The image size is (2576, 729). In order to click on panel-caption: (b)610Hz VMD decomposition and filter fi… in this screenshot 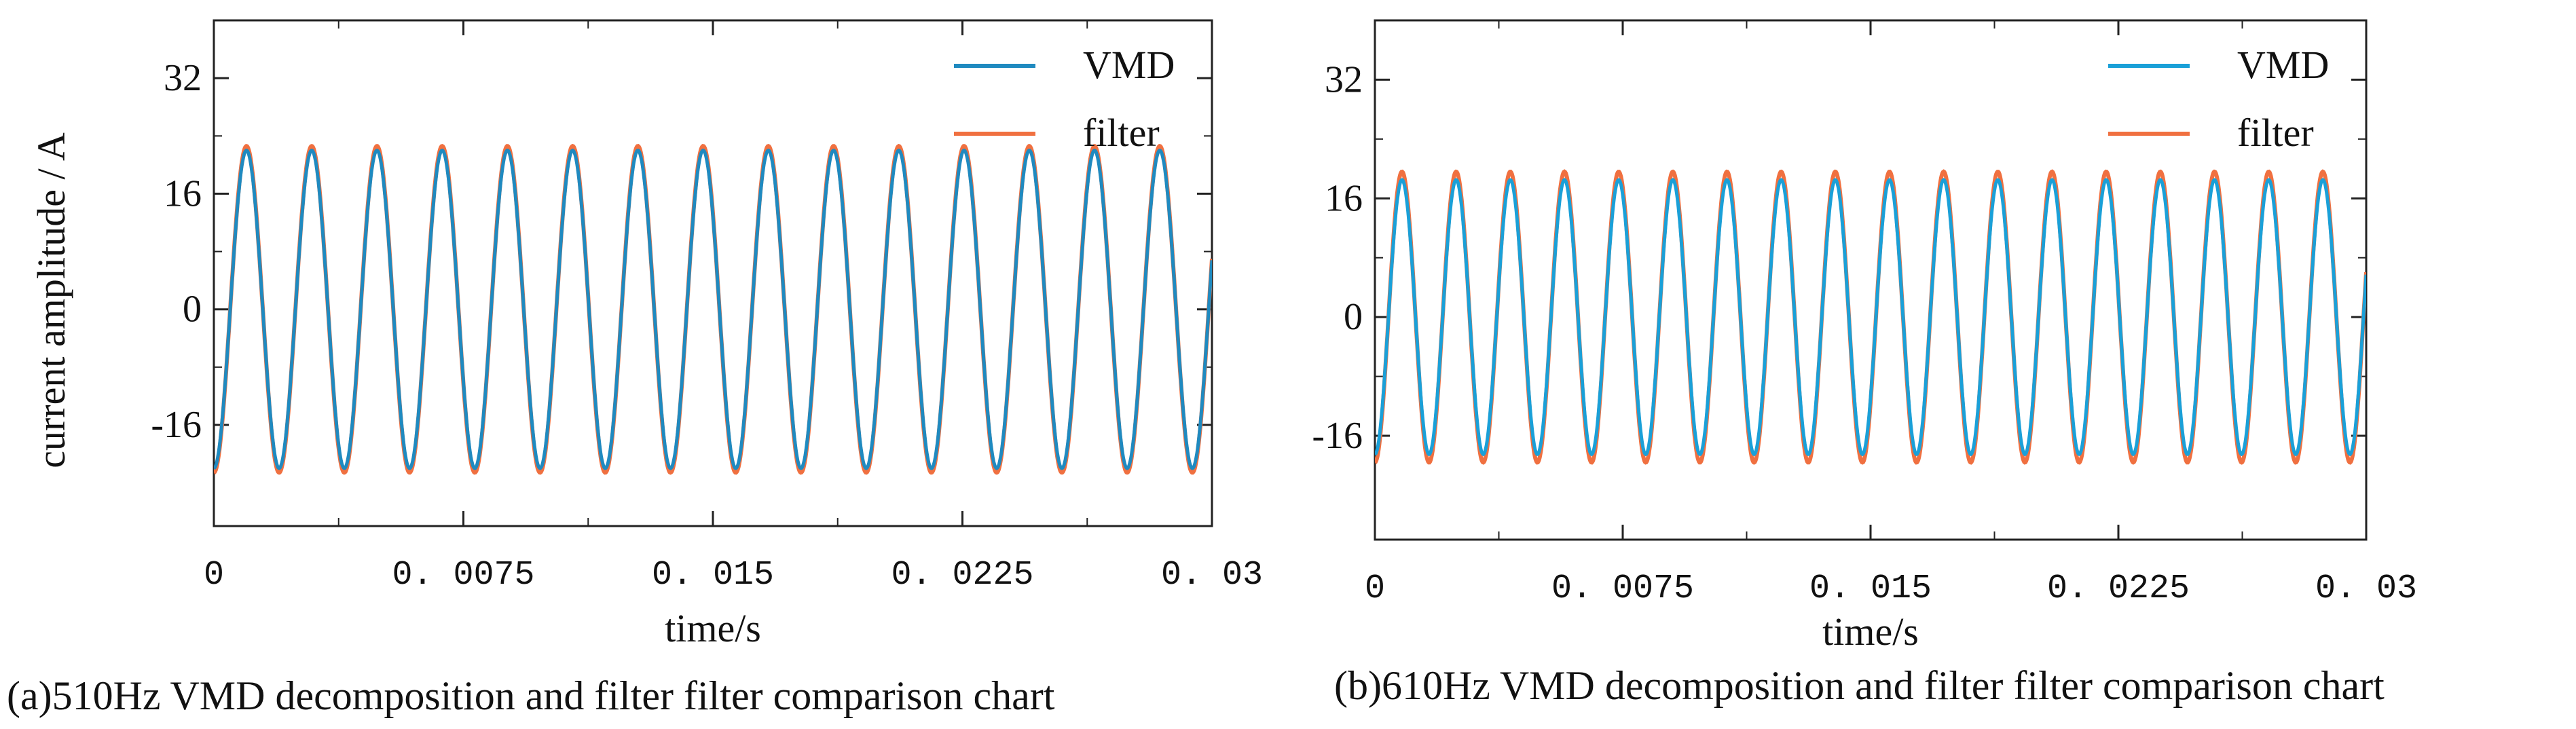, I will do `click(1859, 685)`.